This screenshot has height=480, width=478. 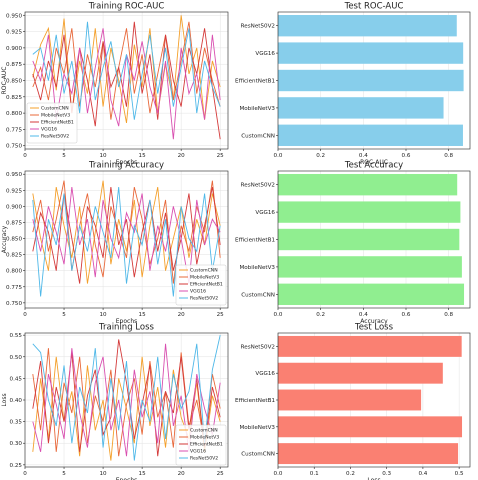 I want to click on series-line-mobilenetv3, so click(x=126, y=232).